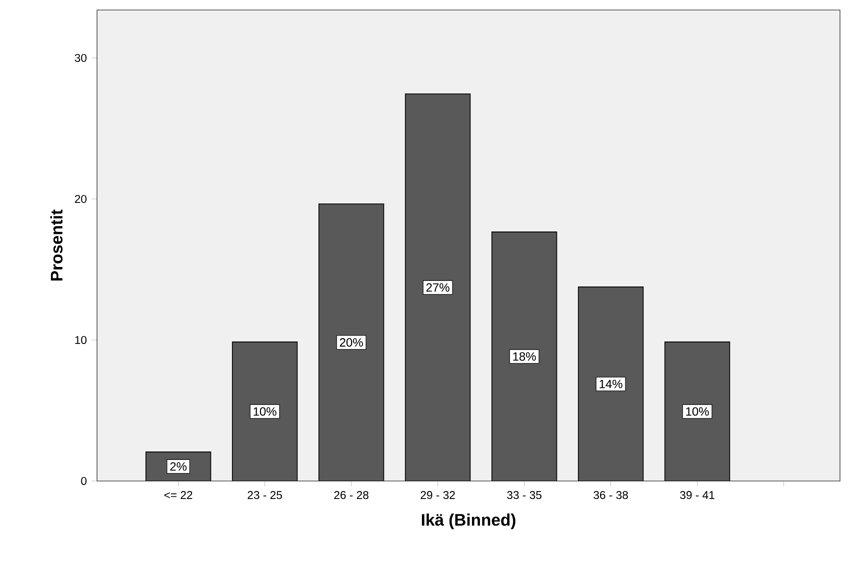  Describe the element at coordinates (524, 495) in the screenshot. I see `x-tick-label: 33 - 35` at that location.